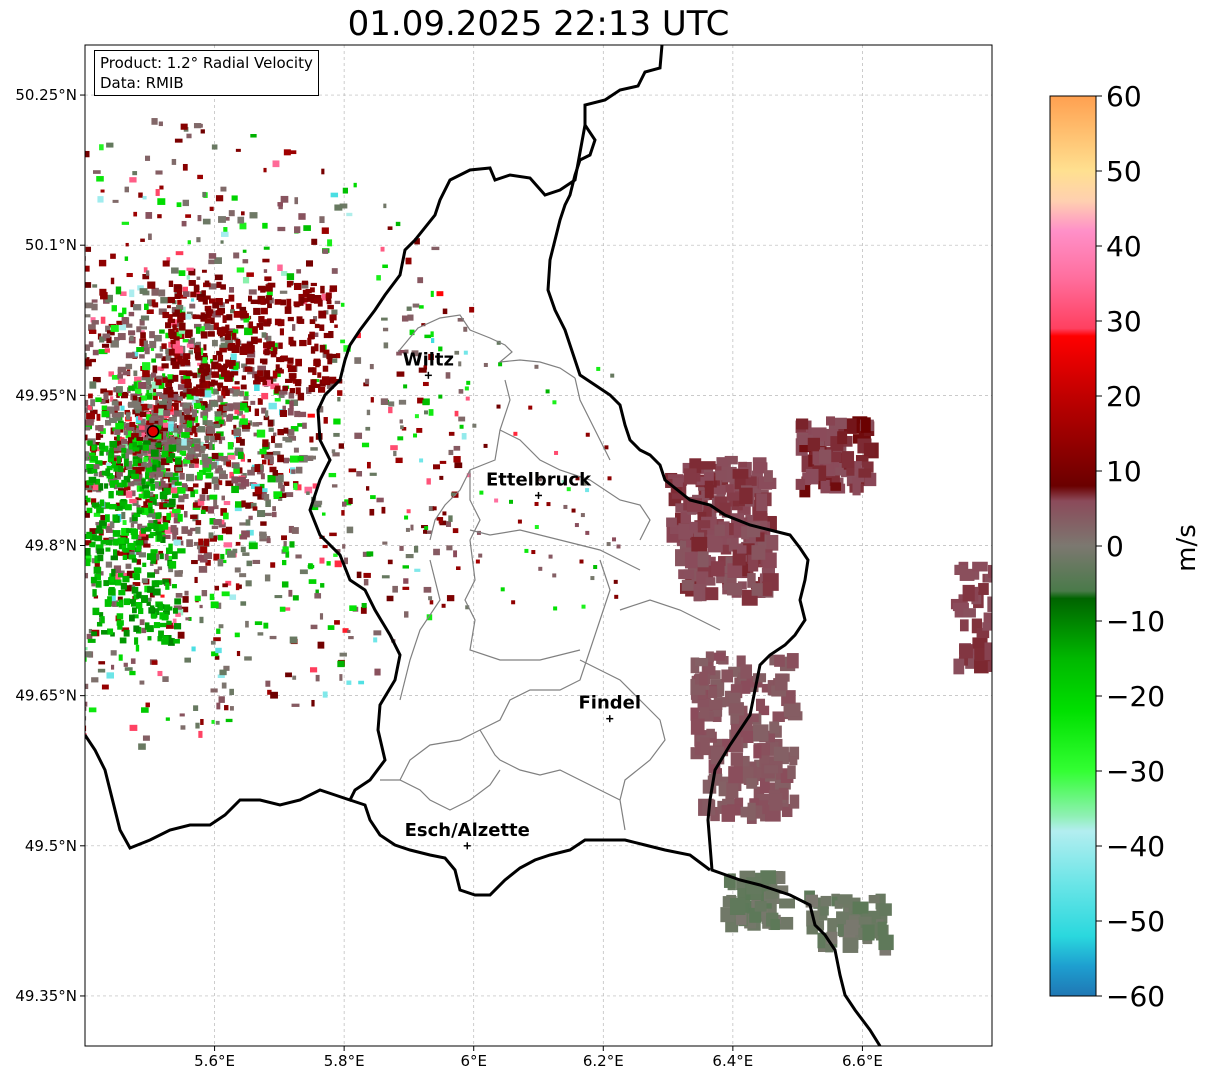 Image resolution: width=1207 pixels, height=1081 pixels. What do you see at coordinates (732, 1061) in the screenshot?
I see `lon-tick-label: 6.4°E` at bounding box center [732, 1061].